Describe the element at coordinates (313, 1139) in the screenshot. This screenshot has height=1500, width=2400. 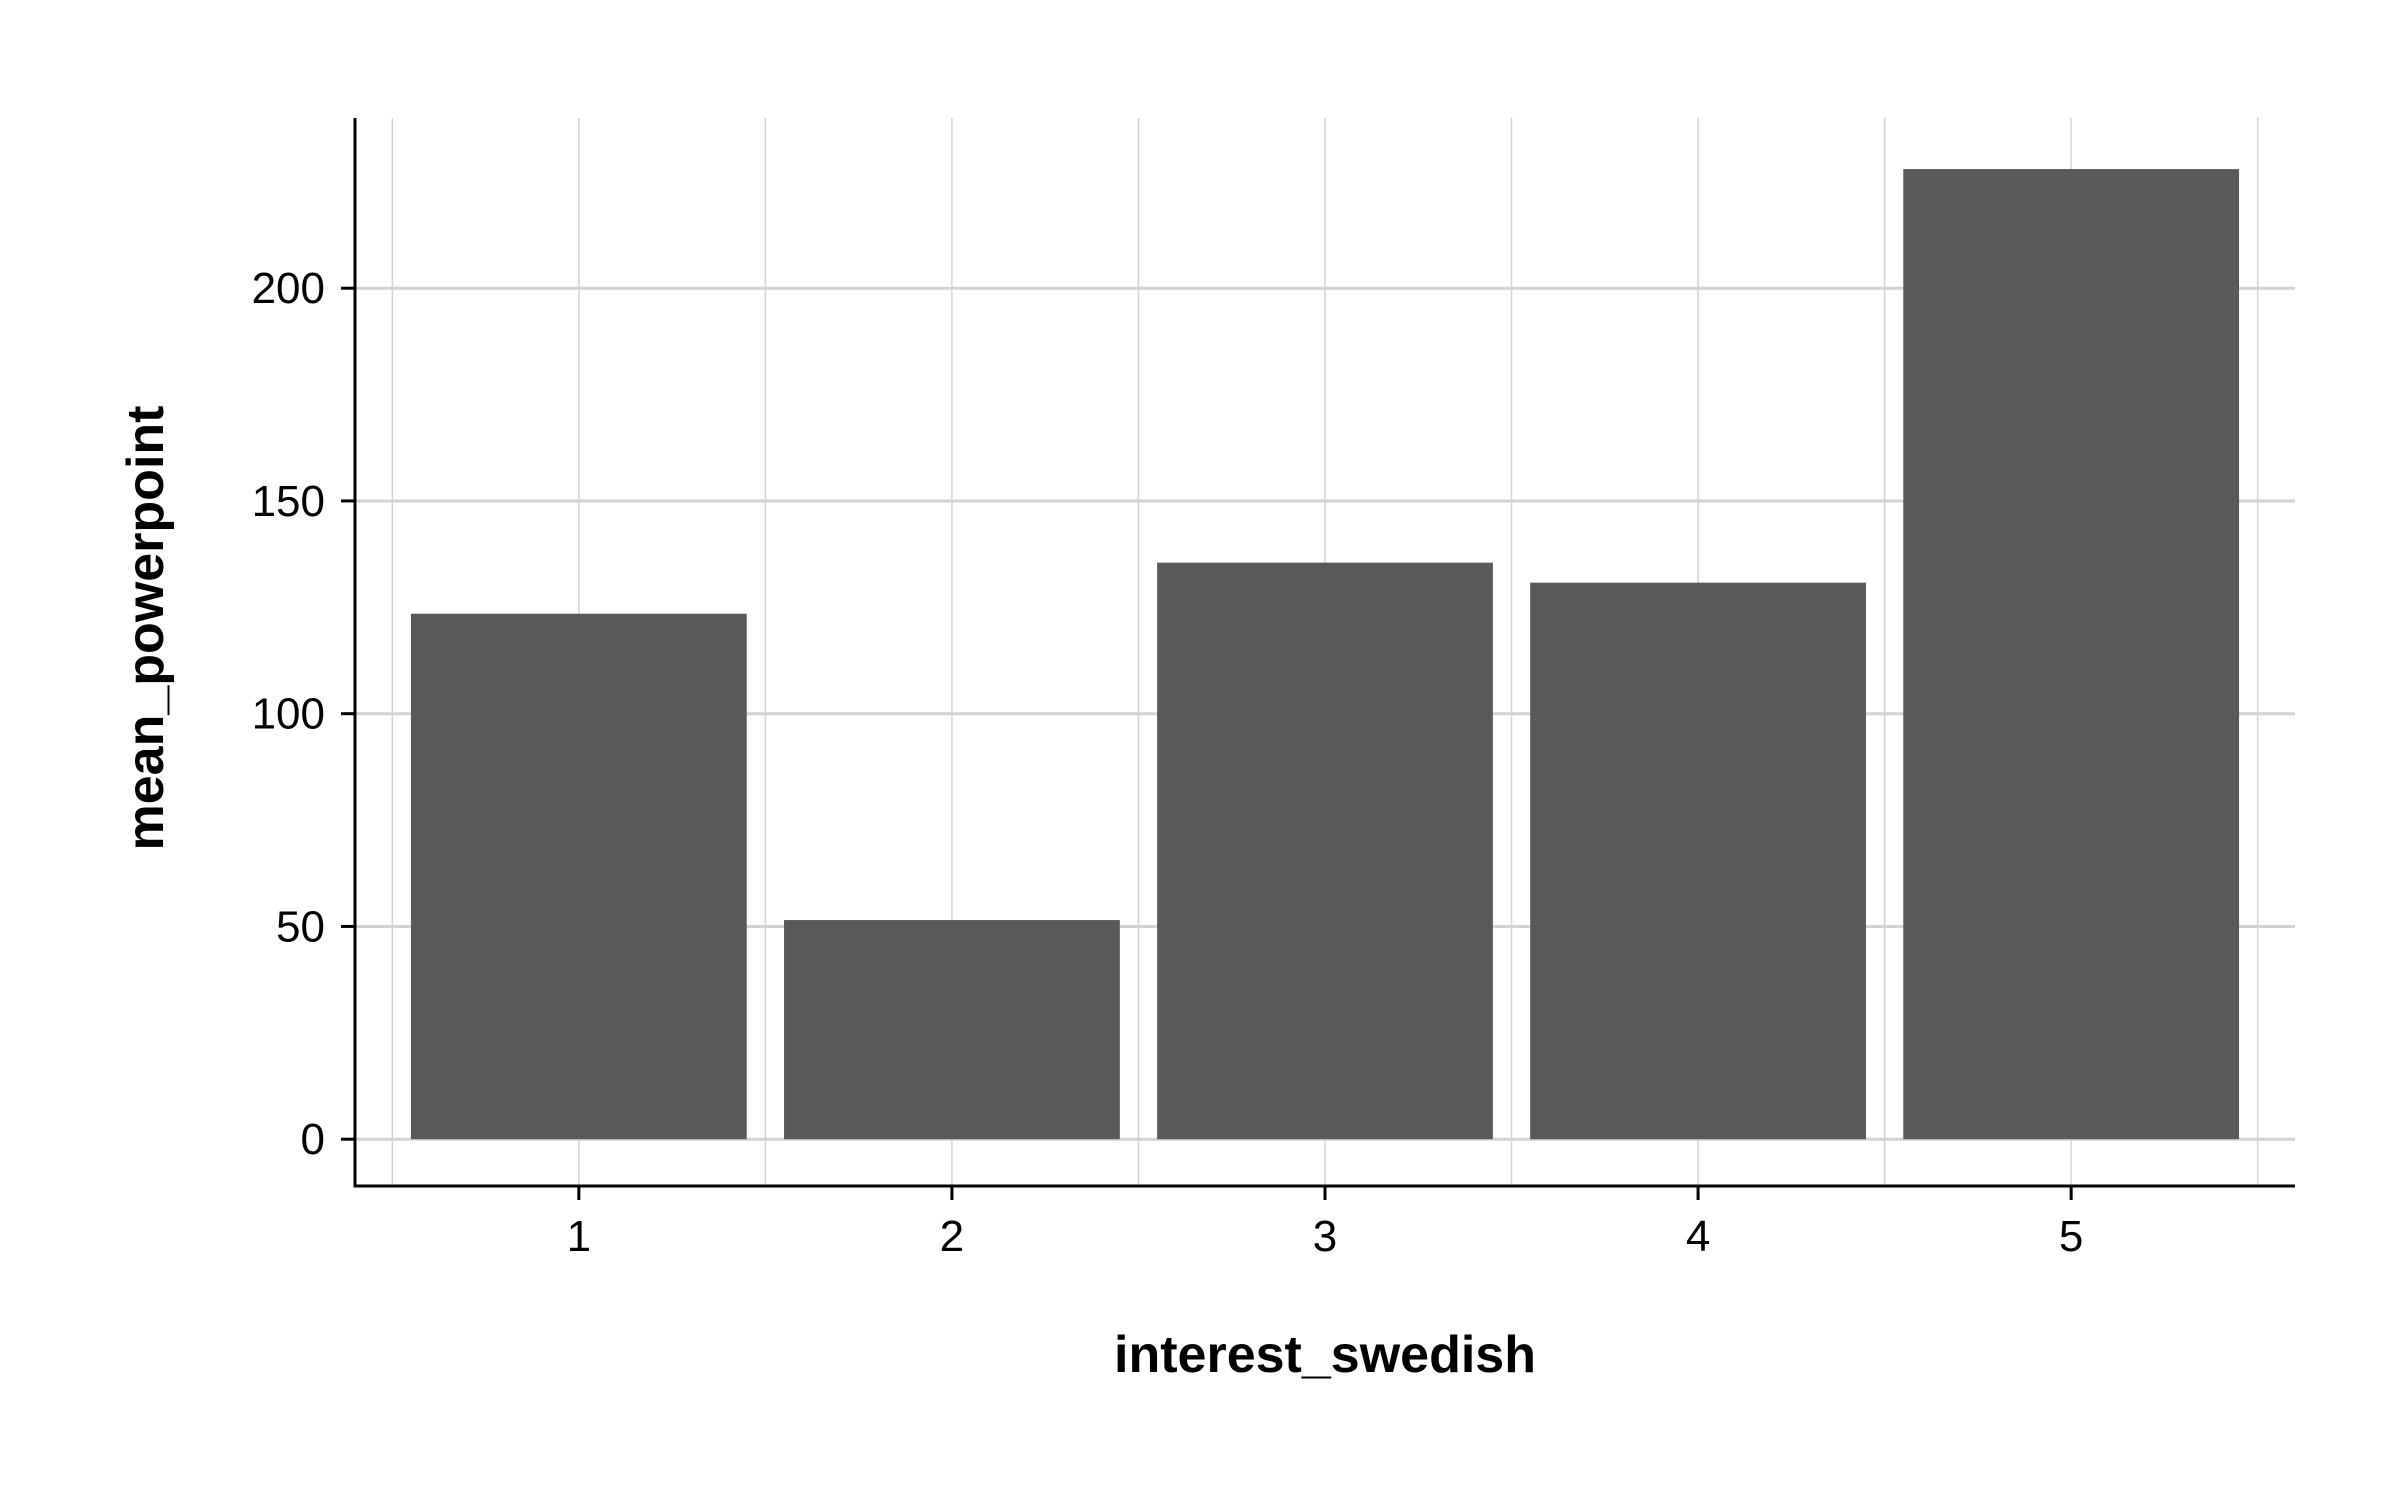
I see `y-tick-label: 0` at that location.